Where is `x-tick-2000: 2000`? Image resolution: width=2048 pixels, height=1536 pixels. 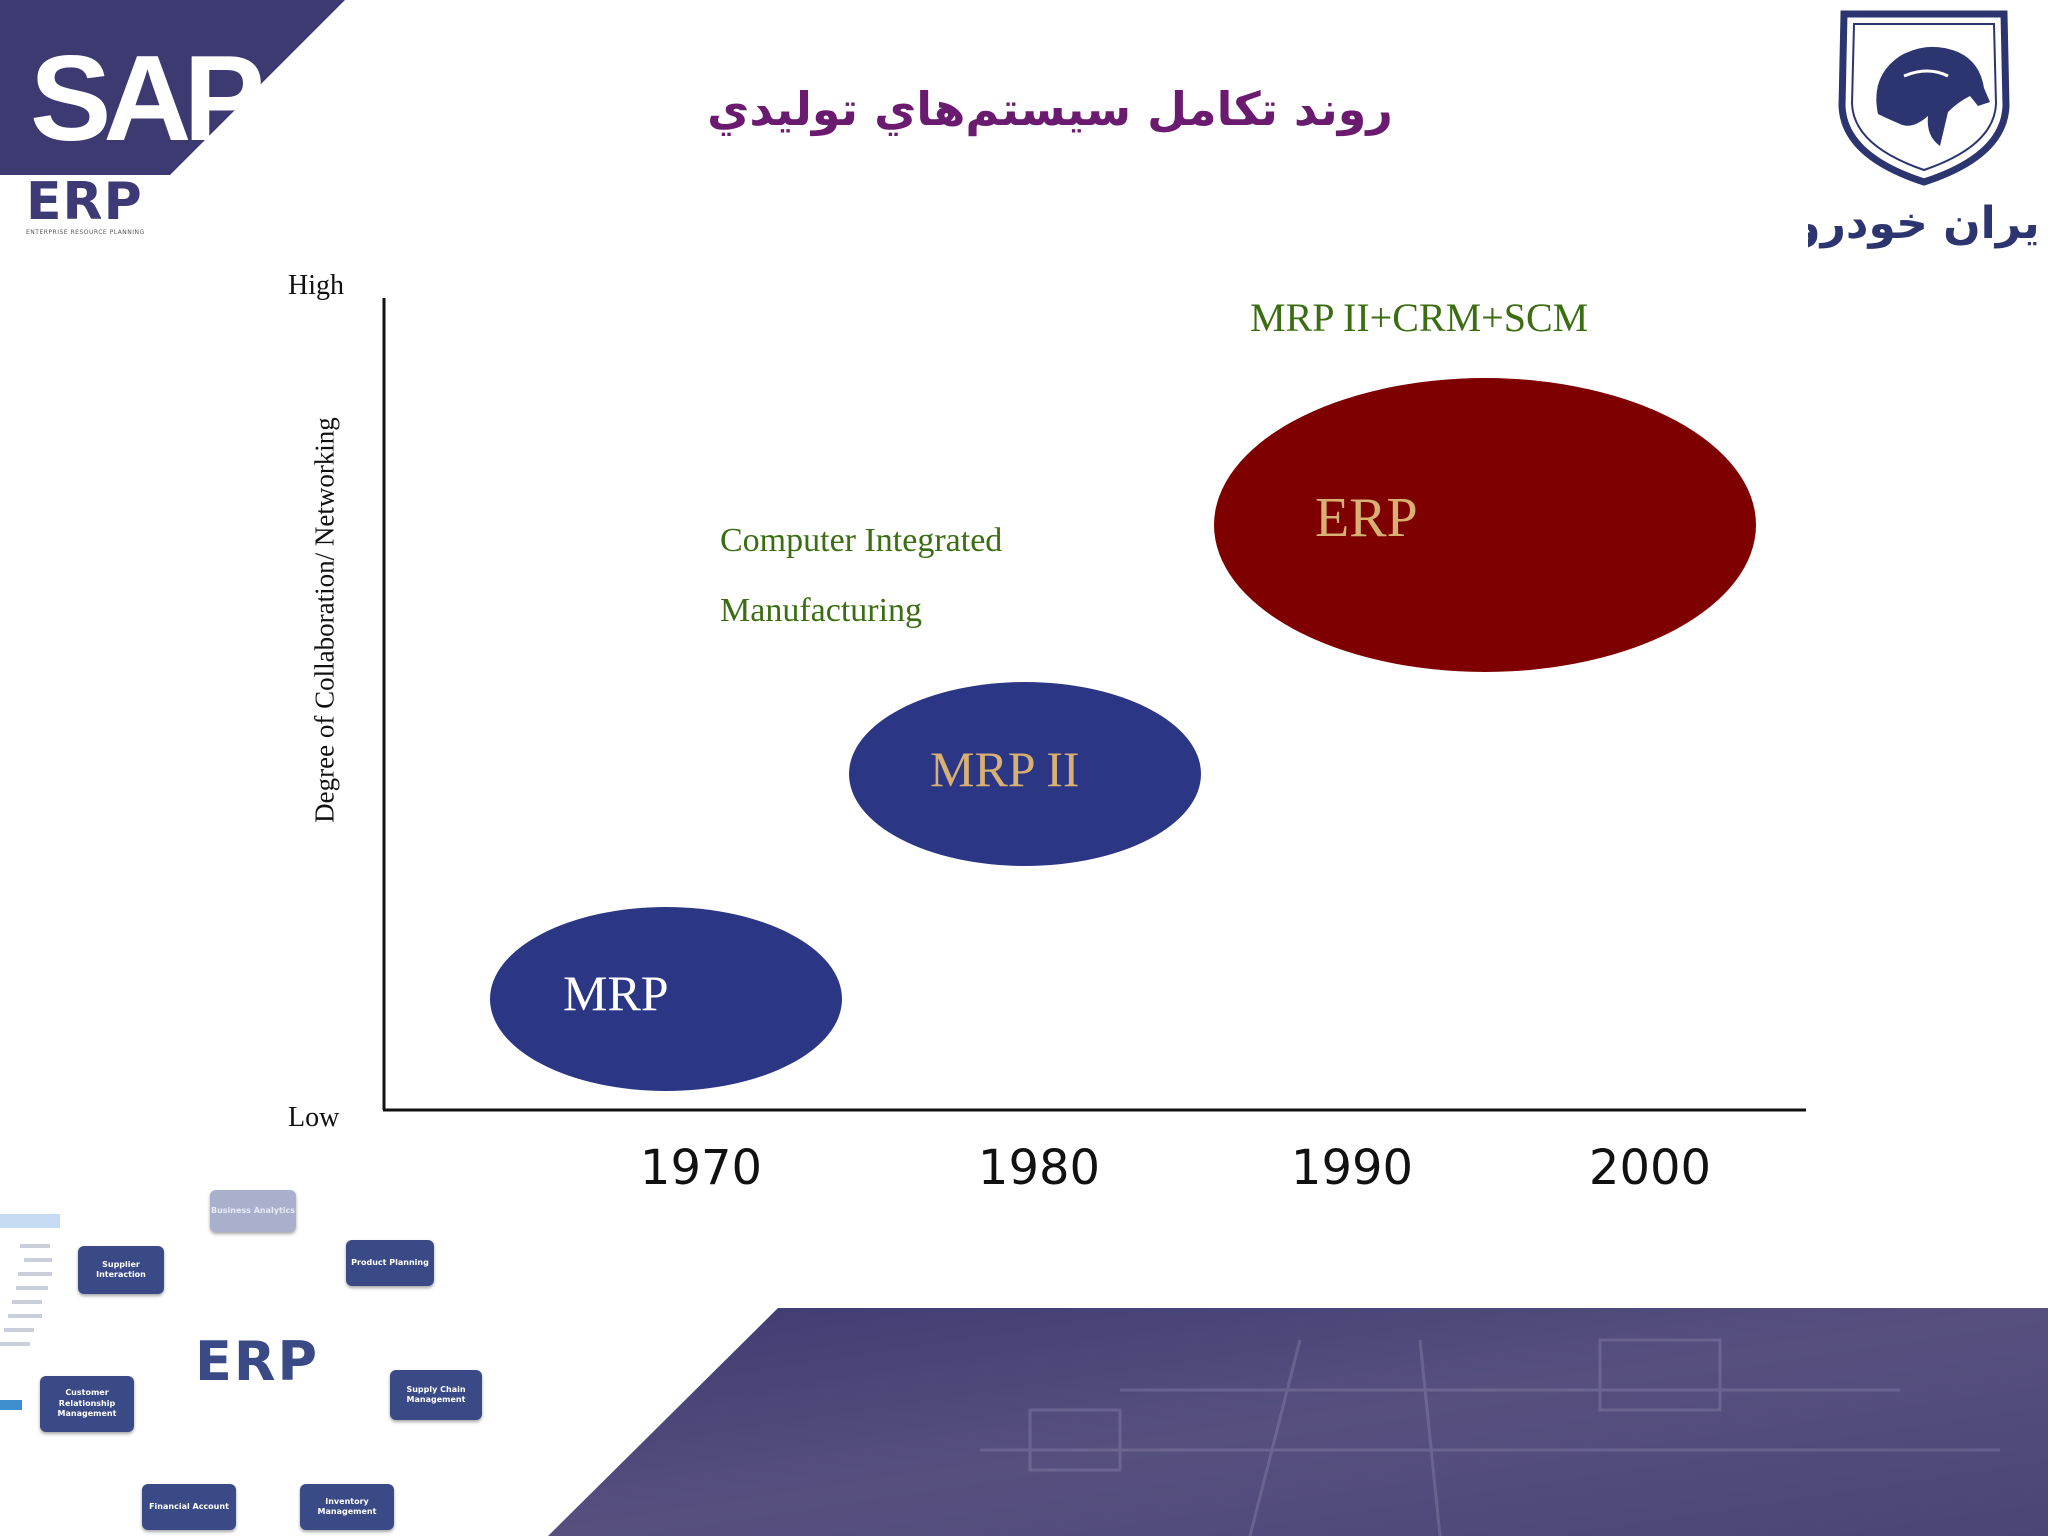
x-tick-2000: 2000 is located at coordinates (1650, 1168).